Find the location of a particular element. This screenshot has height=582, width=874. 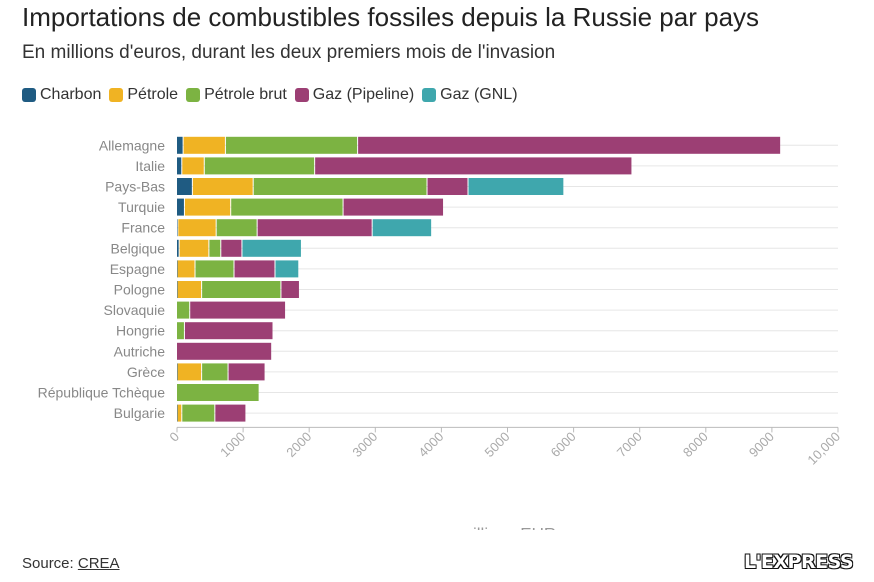

x-tick-label: 3000 is located at coordinates (364, 444).